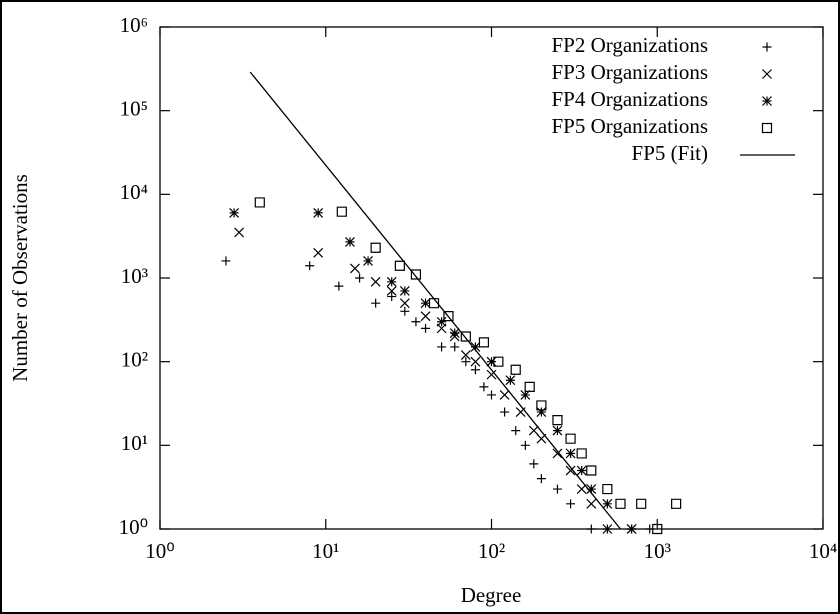 The width and height of the screenshot is (840, 614). I want to click on x-tick-label: 10², so click(491, 551).